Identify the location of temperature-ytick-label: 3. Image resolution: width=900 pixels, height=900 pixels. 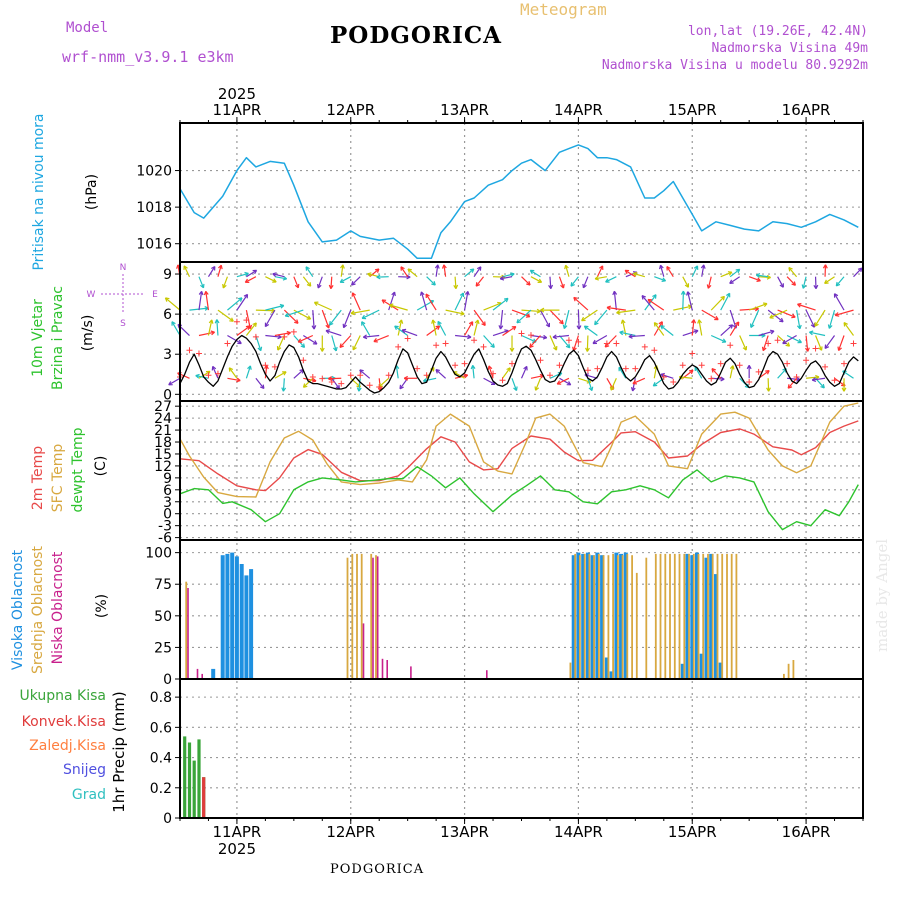
(167, 503).